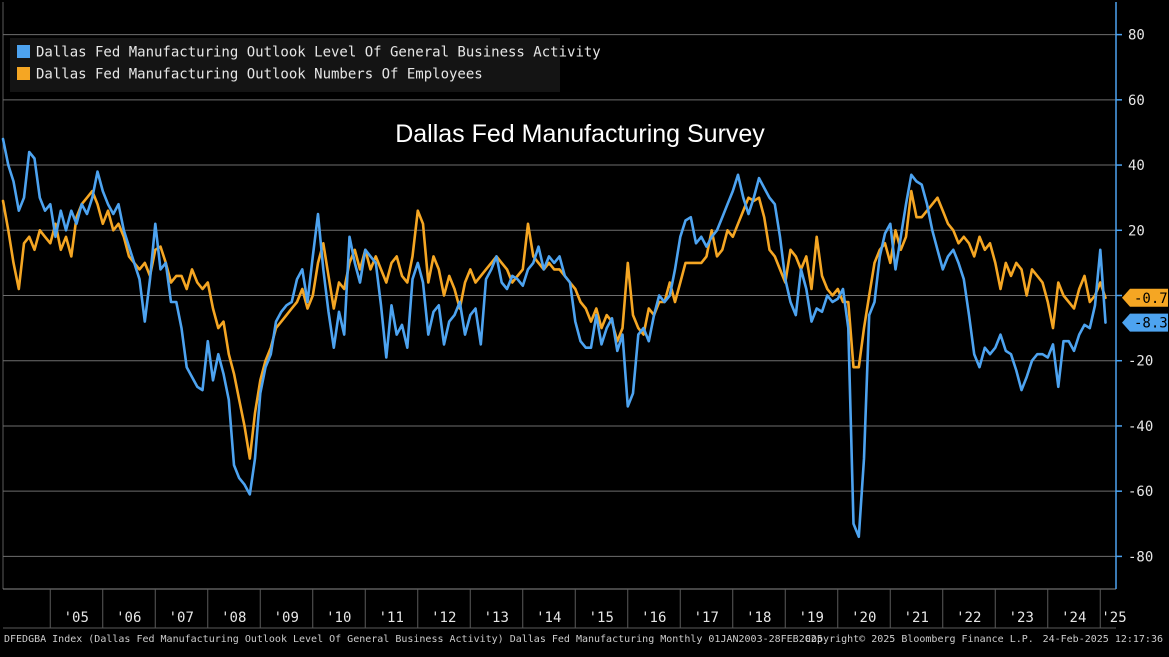 The image size is (1169, 657). What do you see at coordinates (919, 639) in the screenshot?
I see `footer-copyright: Copyright© 2025 Bloomberg Finance L.P.` at bounding box center [919, 639].